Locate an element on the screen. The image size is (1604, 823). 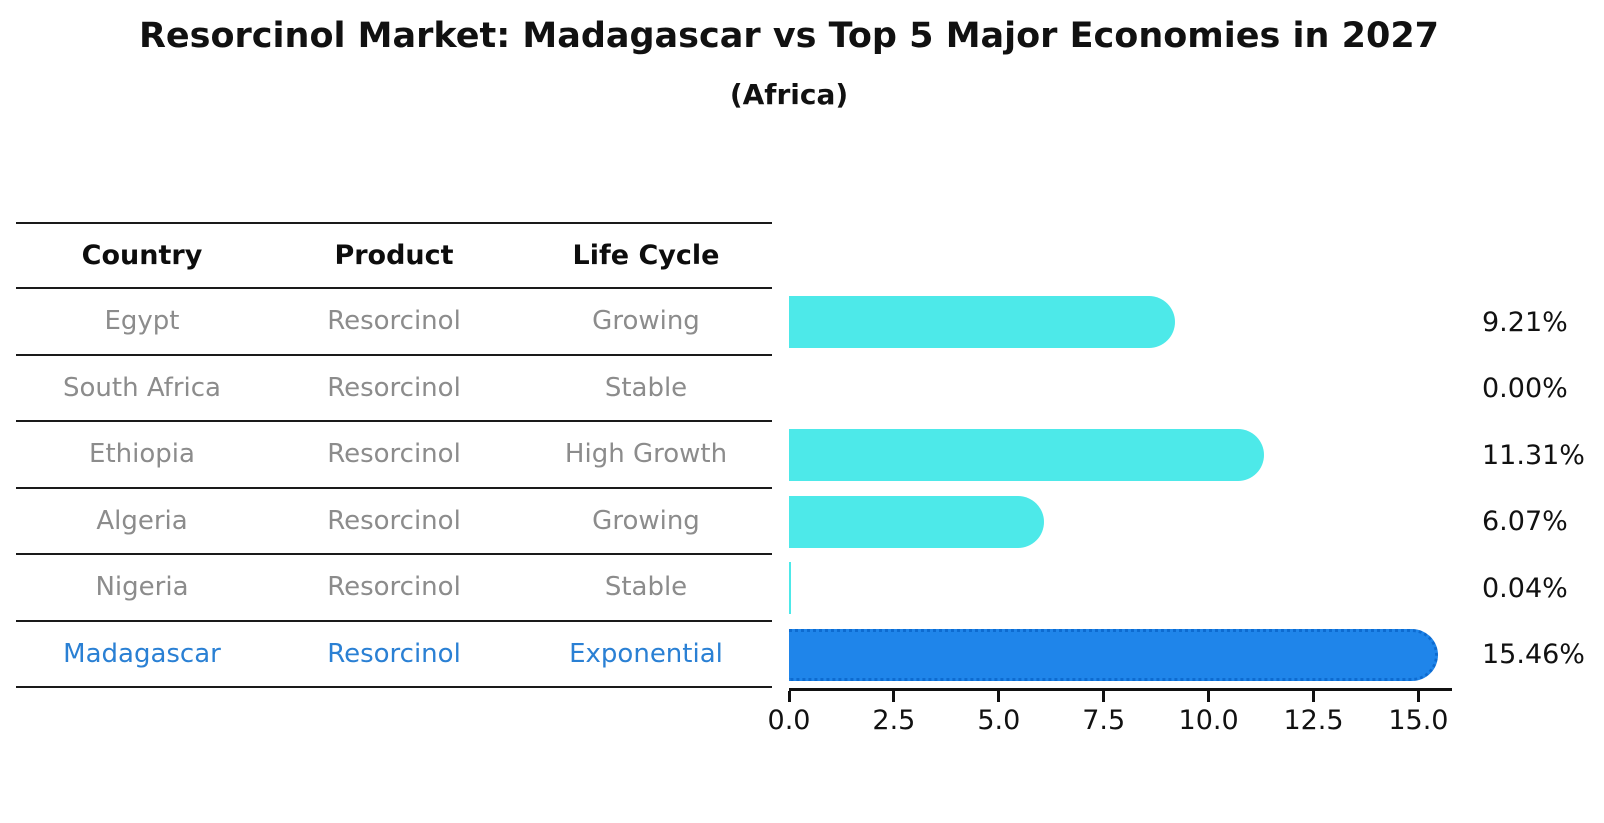
value-label-algeria: 6.07% is located at coordinates (1525, 522).